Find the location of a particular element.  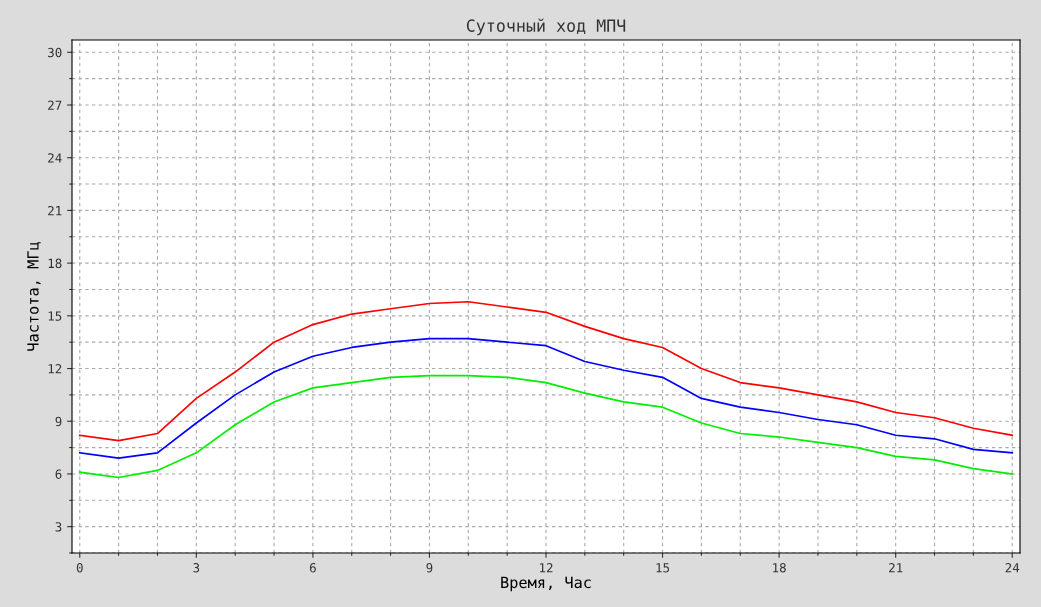

x-tick-label: 21 is located at coordinates (896, 568).